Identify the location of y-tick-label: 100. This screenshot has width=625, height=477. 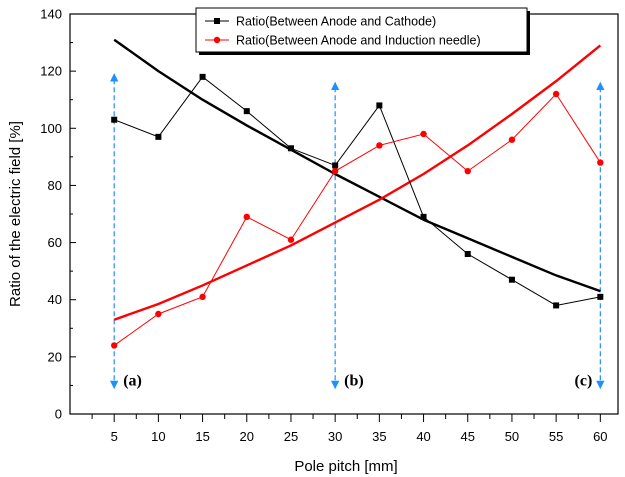
(51, 128).